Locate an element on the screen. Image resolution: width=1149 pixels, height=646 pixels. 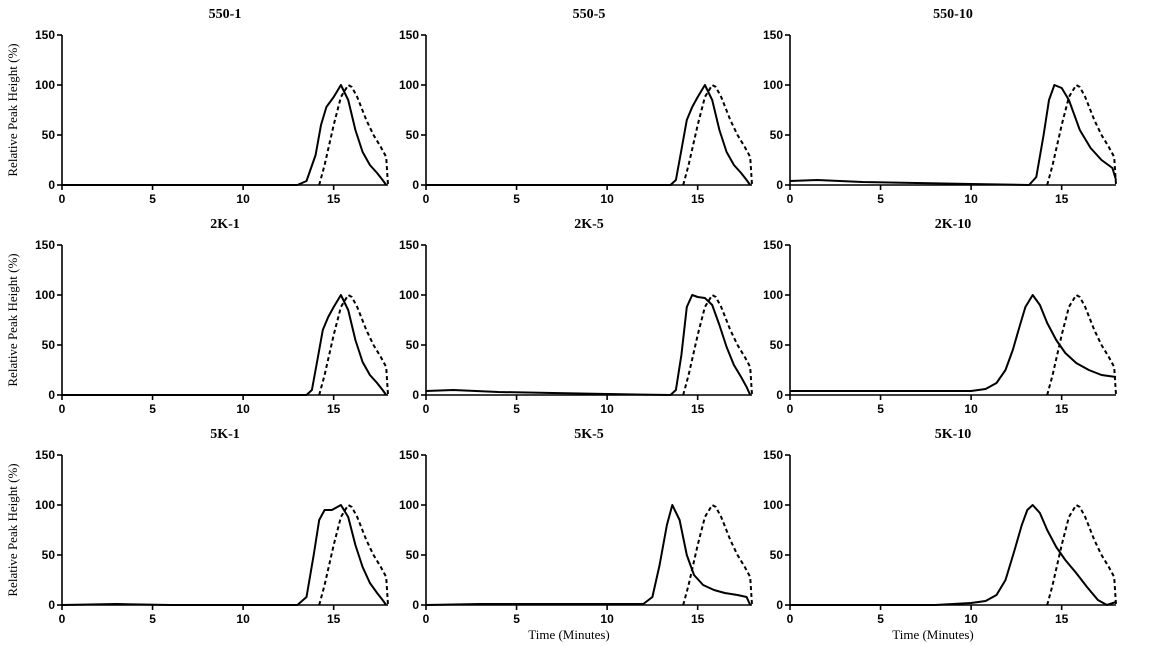
panel-title: 2K-1 is located at coordinates (225, 224).